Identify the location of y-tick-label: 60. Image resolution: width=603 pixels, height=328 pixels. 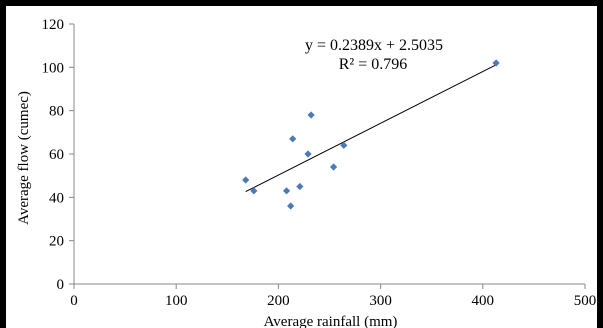
(56, 155).